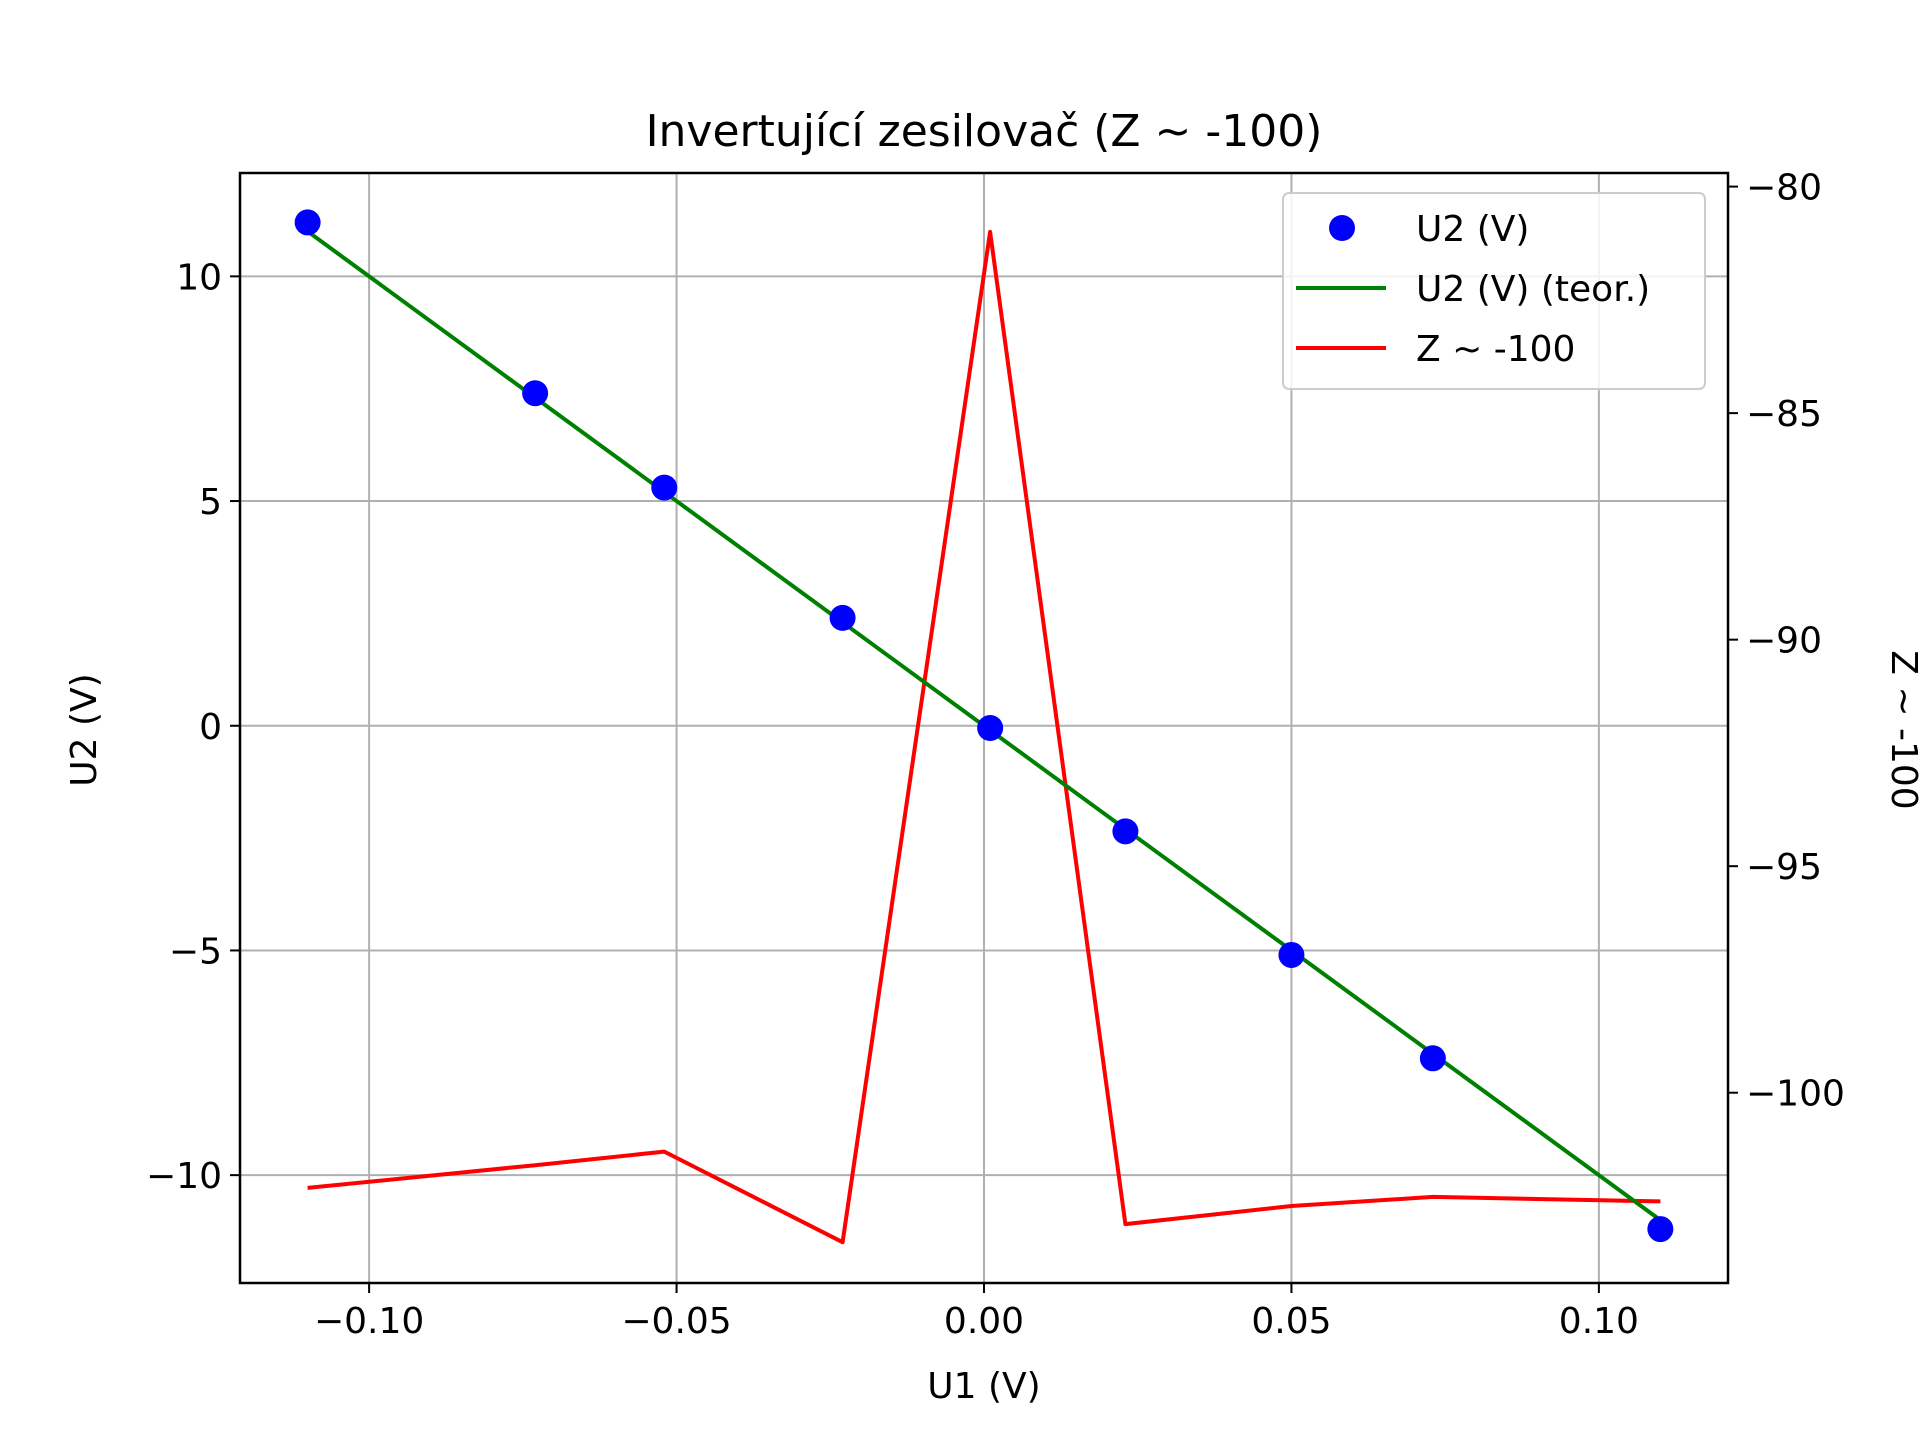 The height and width of the screenshot is (1440, 1920). Describe the element at coordinates (1599, 1321) in the screenshot. I see `x-tick-label: 0.10` at that location.